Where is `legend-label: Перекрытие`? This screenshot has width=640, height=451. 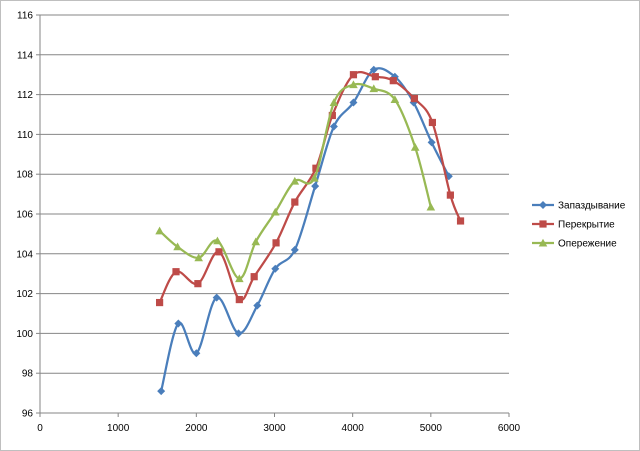 legend-label: Перекрытие is located at coordinates (586, 225).